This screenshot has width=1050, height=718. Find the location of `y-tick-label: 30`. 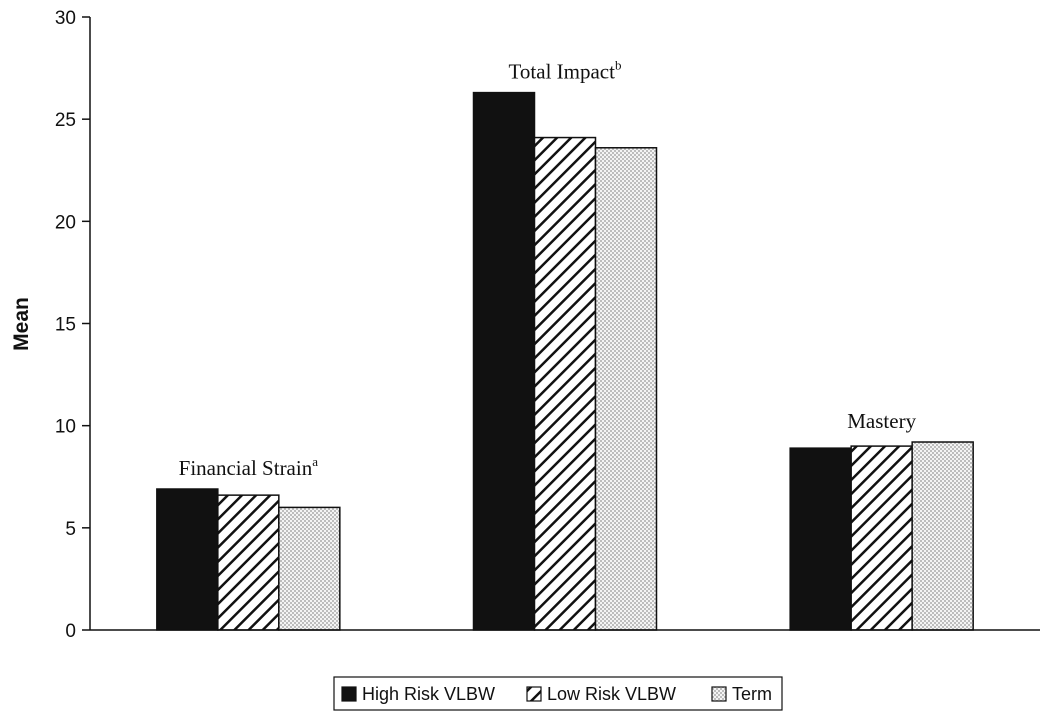

y-tick-label: 30 is located at coordinates (65, 18).